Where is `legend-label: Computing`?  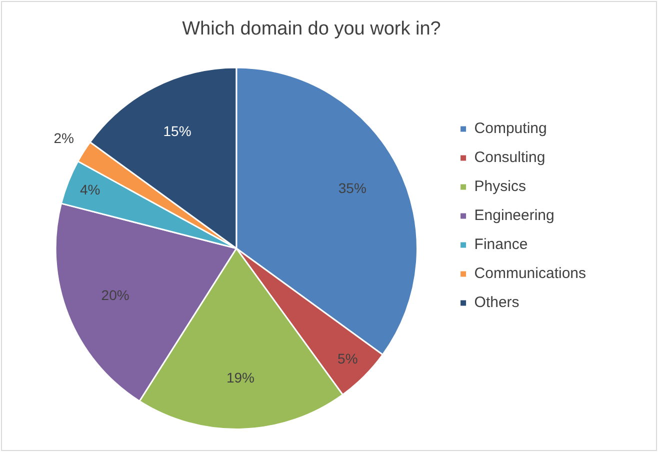 legend-label: Computing is located at coordinates (510, 129).